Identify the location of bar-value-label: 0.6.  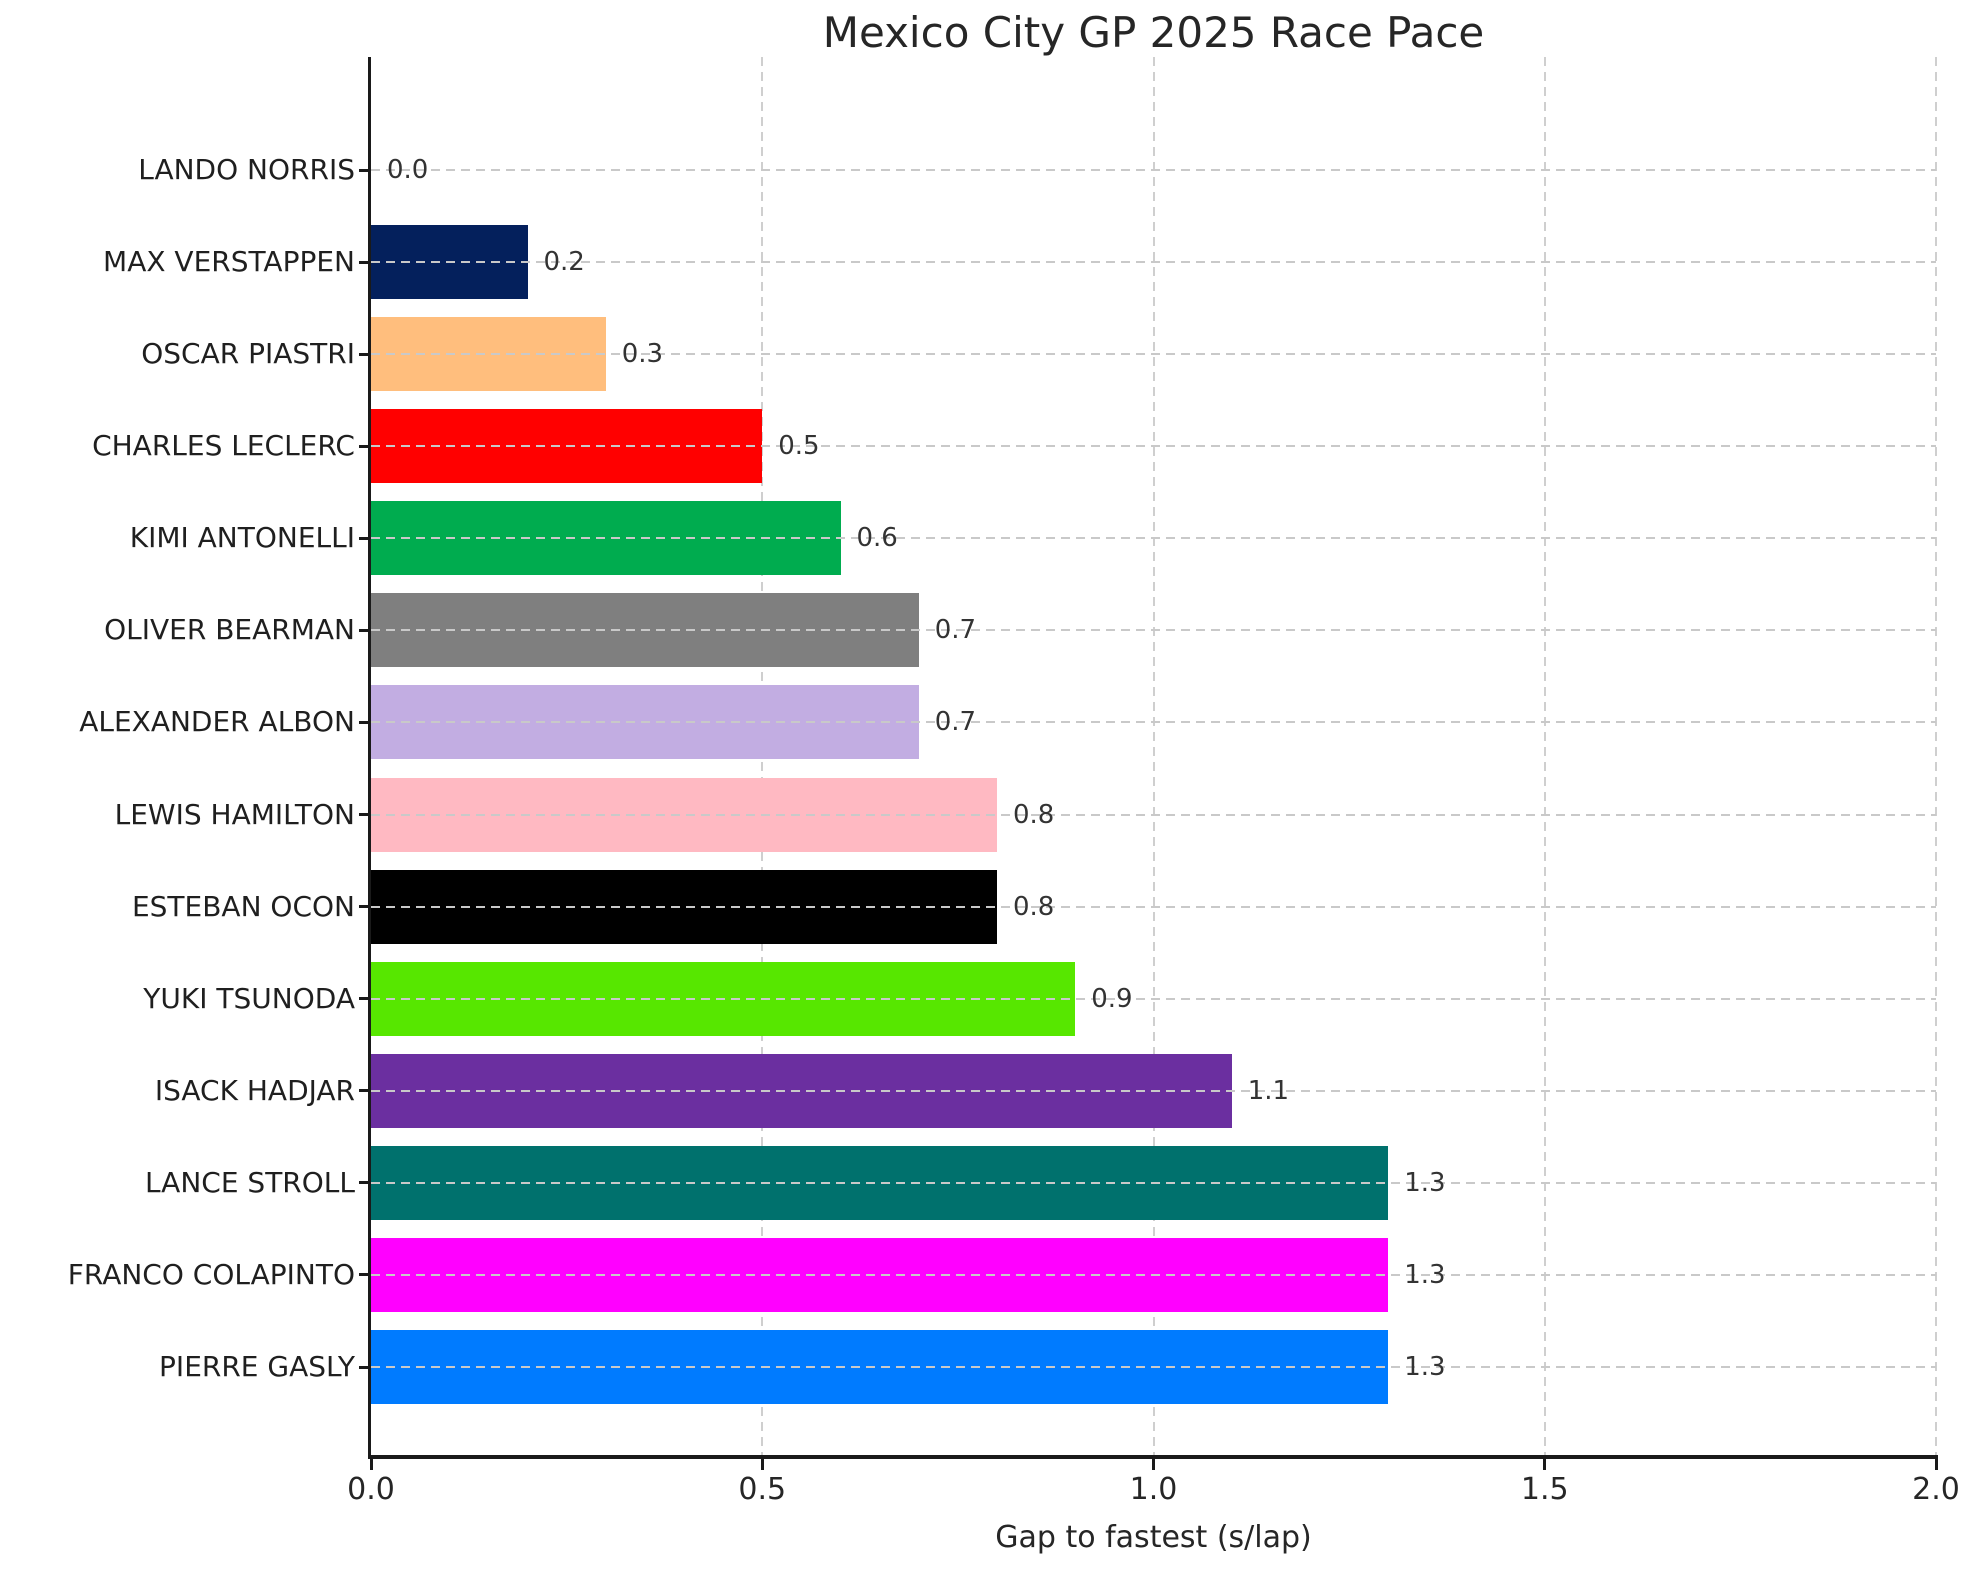
(877, 538).